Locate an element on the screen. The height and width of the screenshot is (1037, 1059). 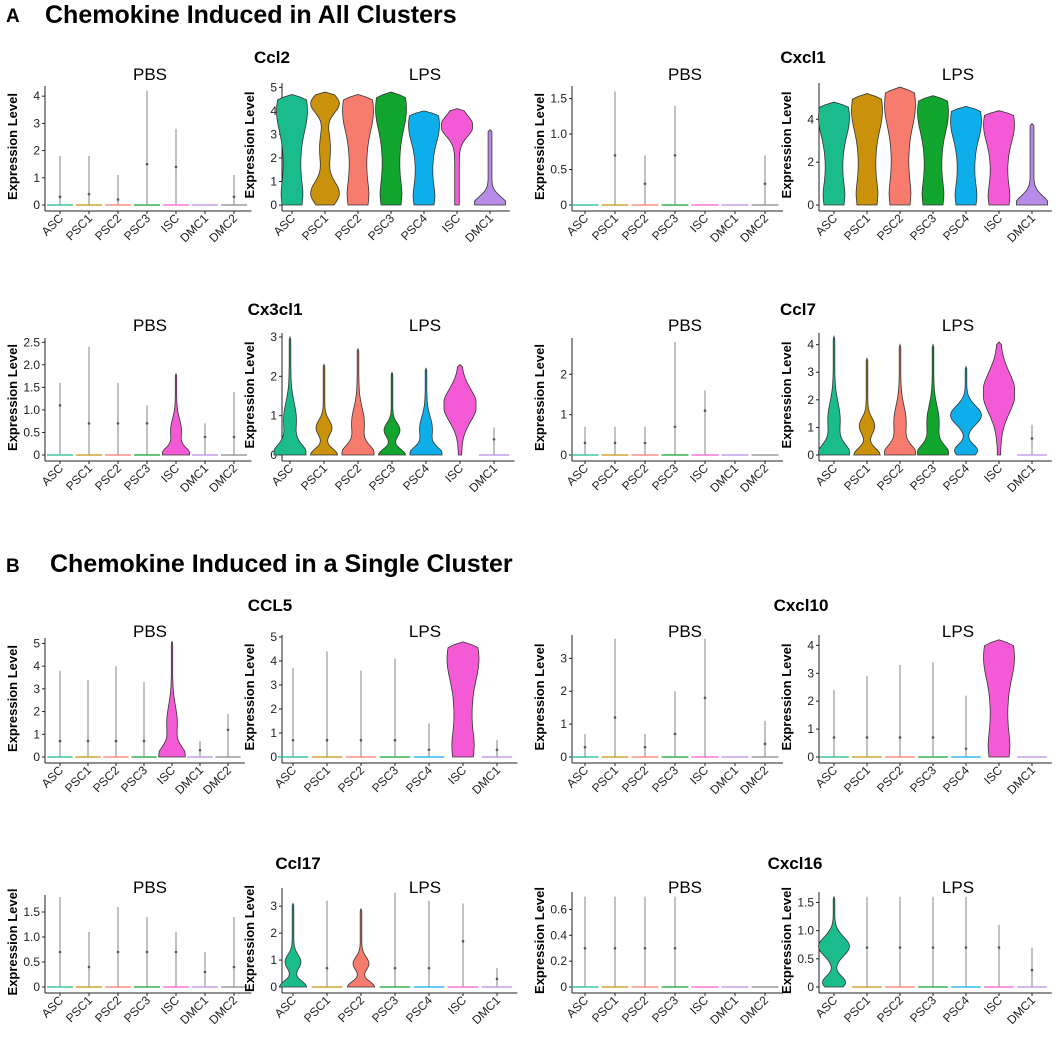
section-title-b: Chemokine Induced in a Single Cluster is located at coordinates (281, 564).